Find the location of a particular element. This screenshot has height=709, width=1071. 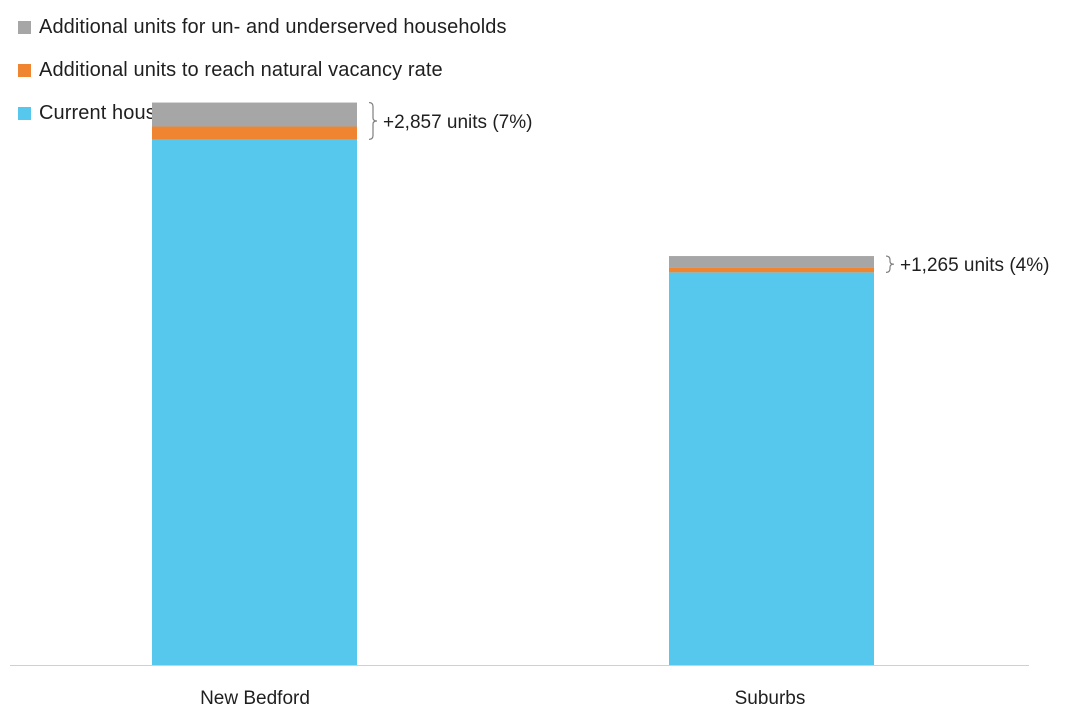

bar-new-bedford-current-housing-stock is located at coordinates (254, 402).